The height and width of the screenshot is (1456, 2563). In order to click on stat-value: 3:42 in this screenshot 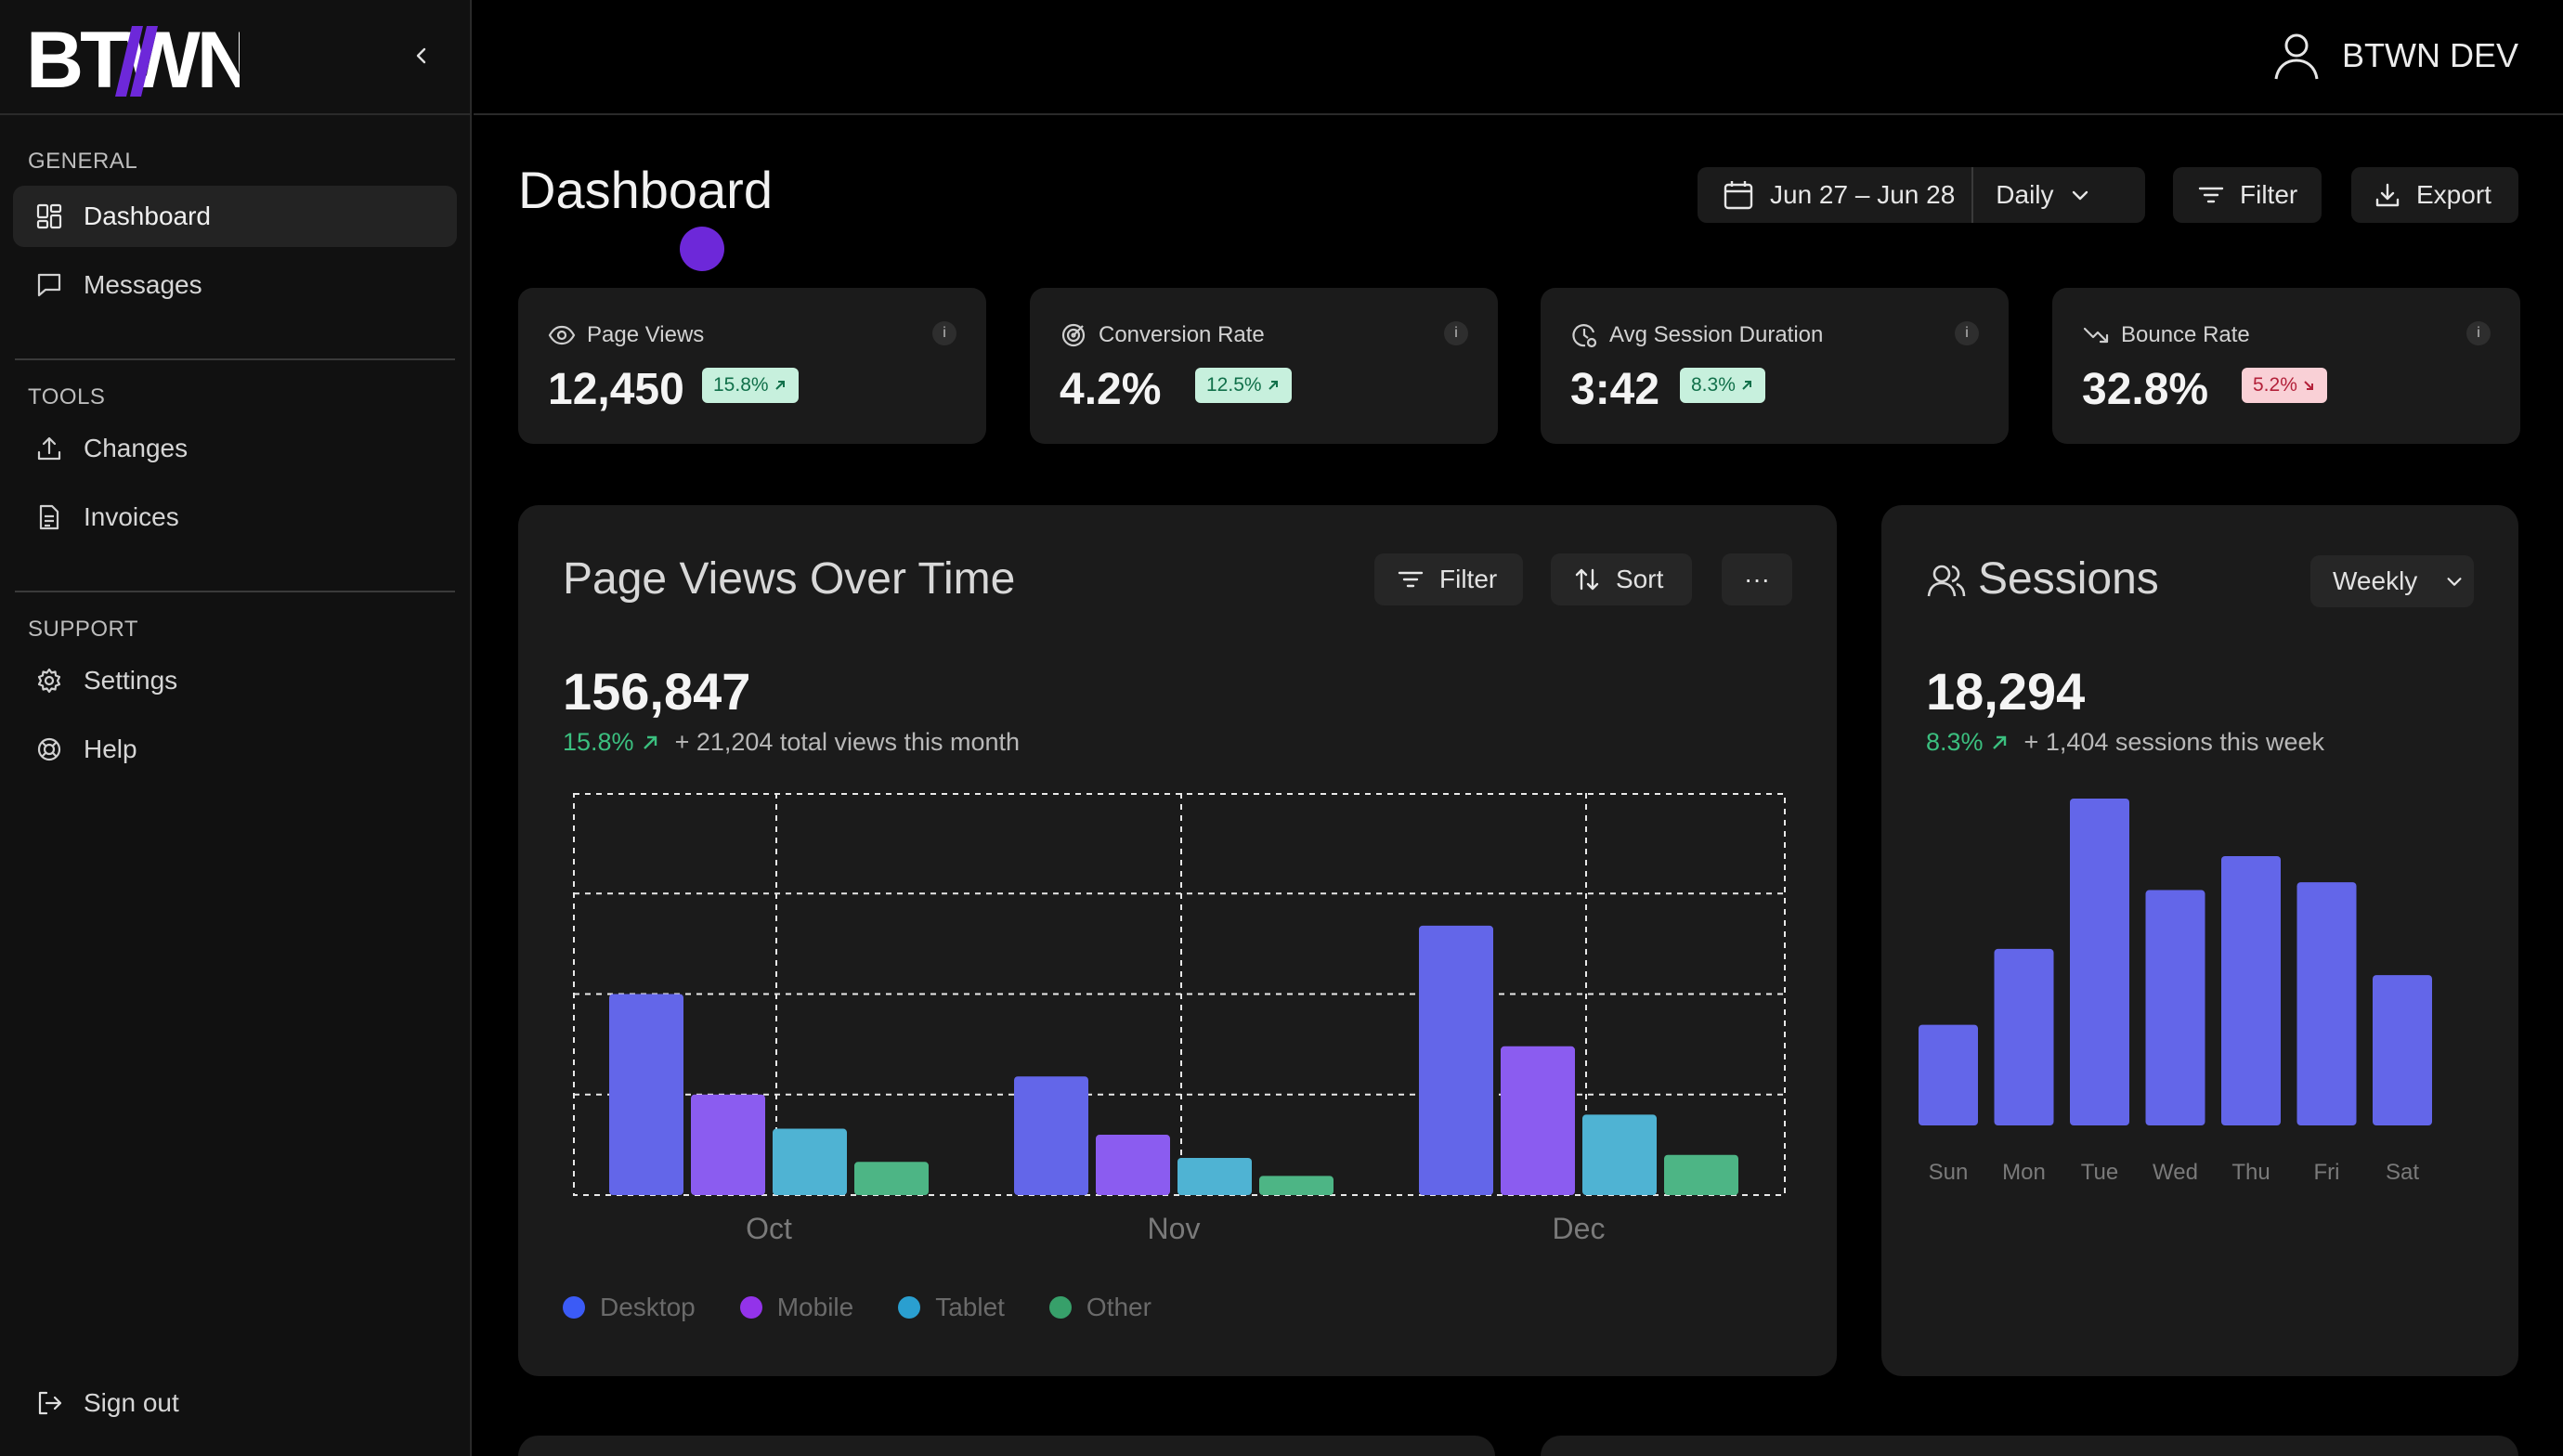, I will do `click(1615, 389)`.